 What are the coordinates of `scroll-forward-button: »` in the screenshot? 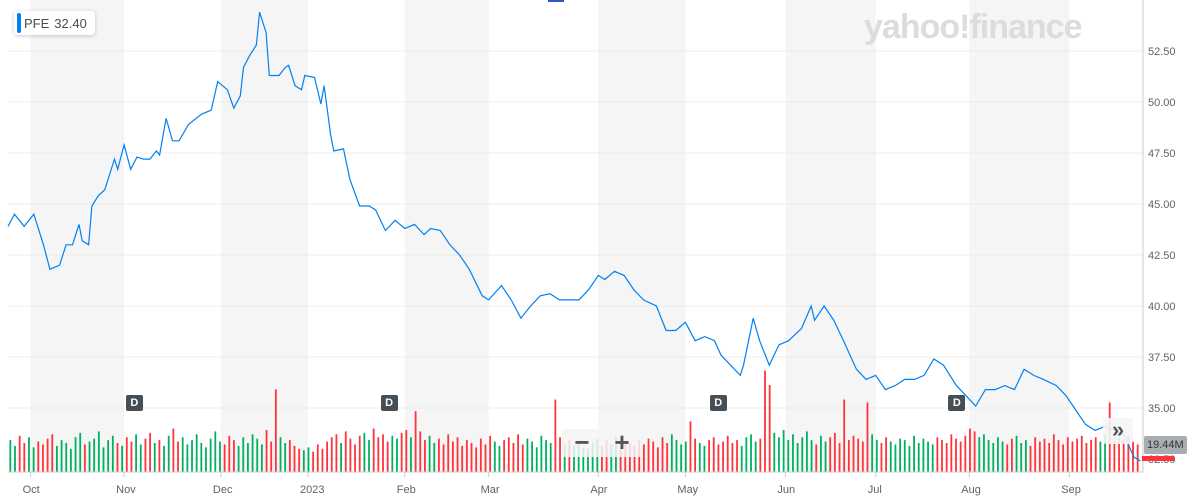 It's located at (1118, 431).